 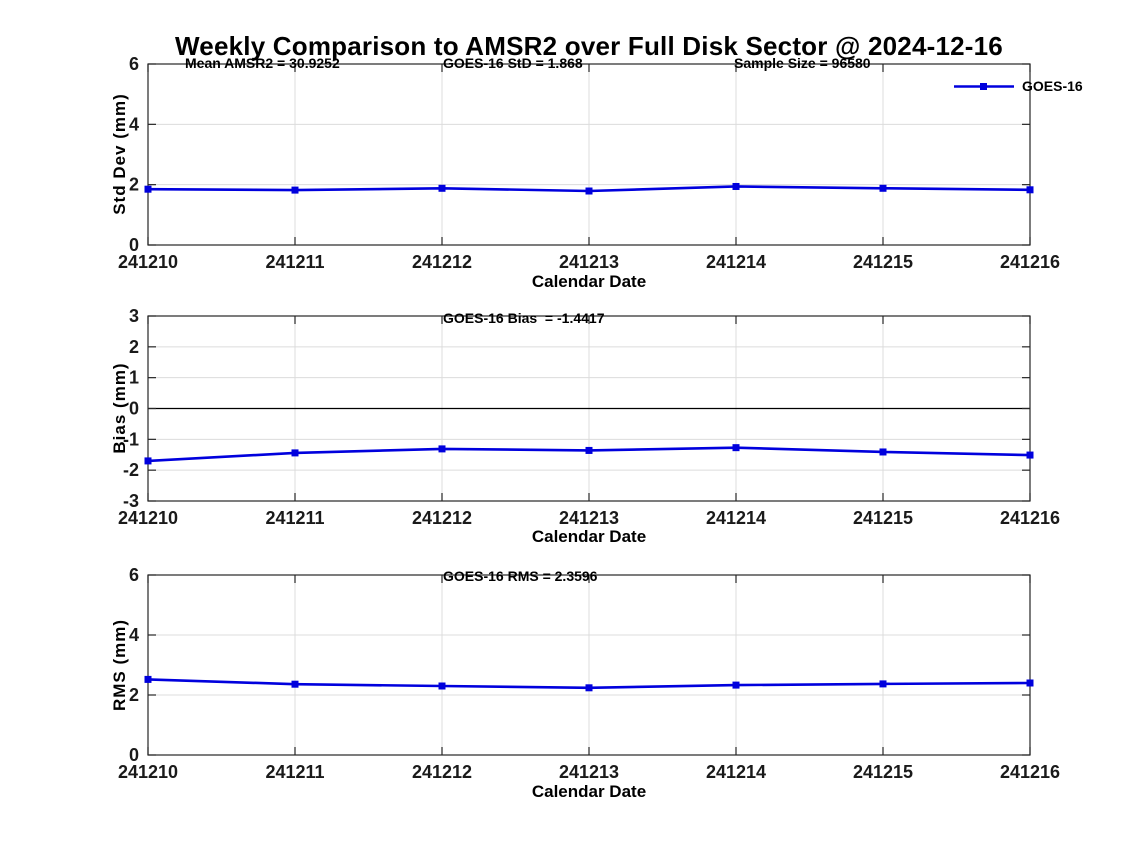 What do you see at coordinates (131, 439) in the screenshot?
I see `y-tick-label: -1` at bounding box center [131, 439].